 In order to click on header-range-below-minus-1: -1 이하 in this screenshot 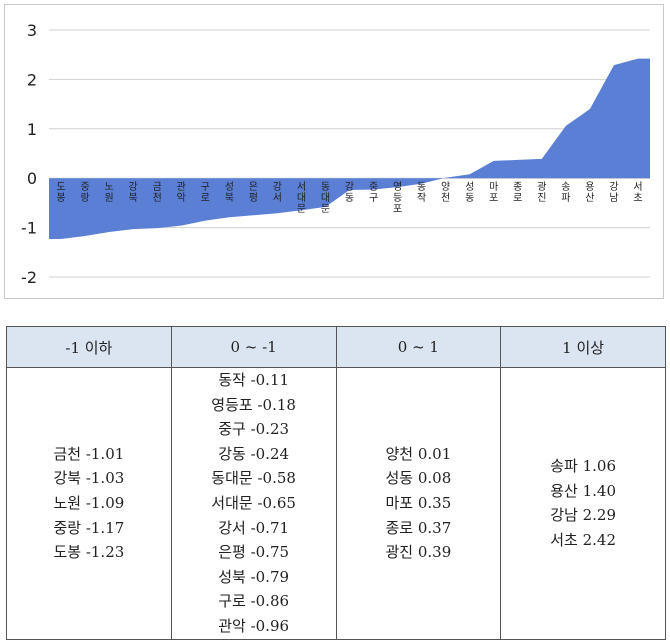, I will do `click(89, 347)`.